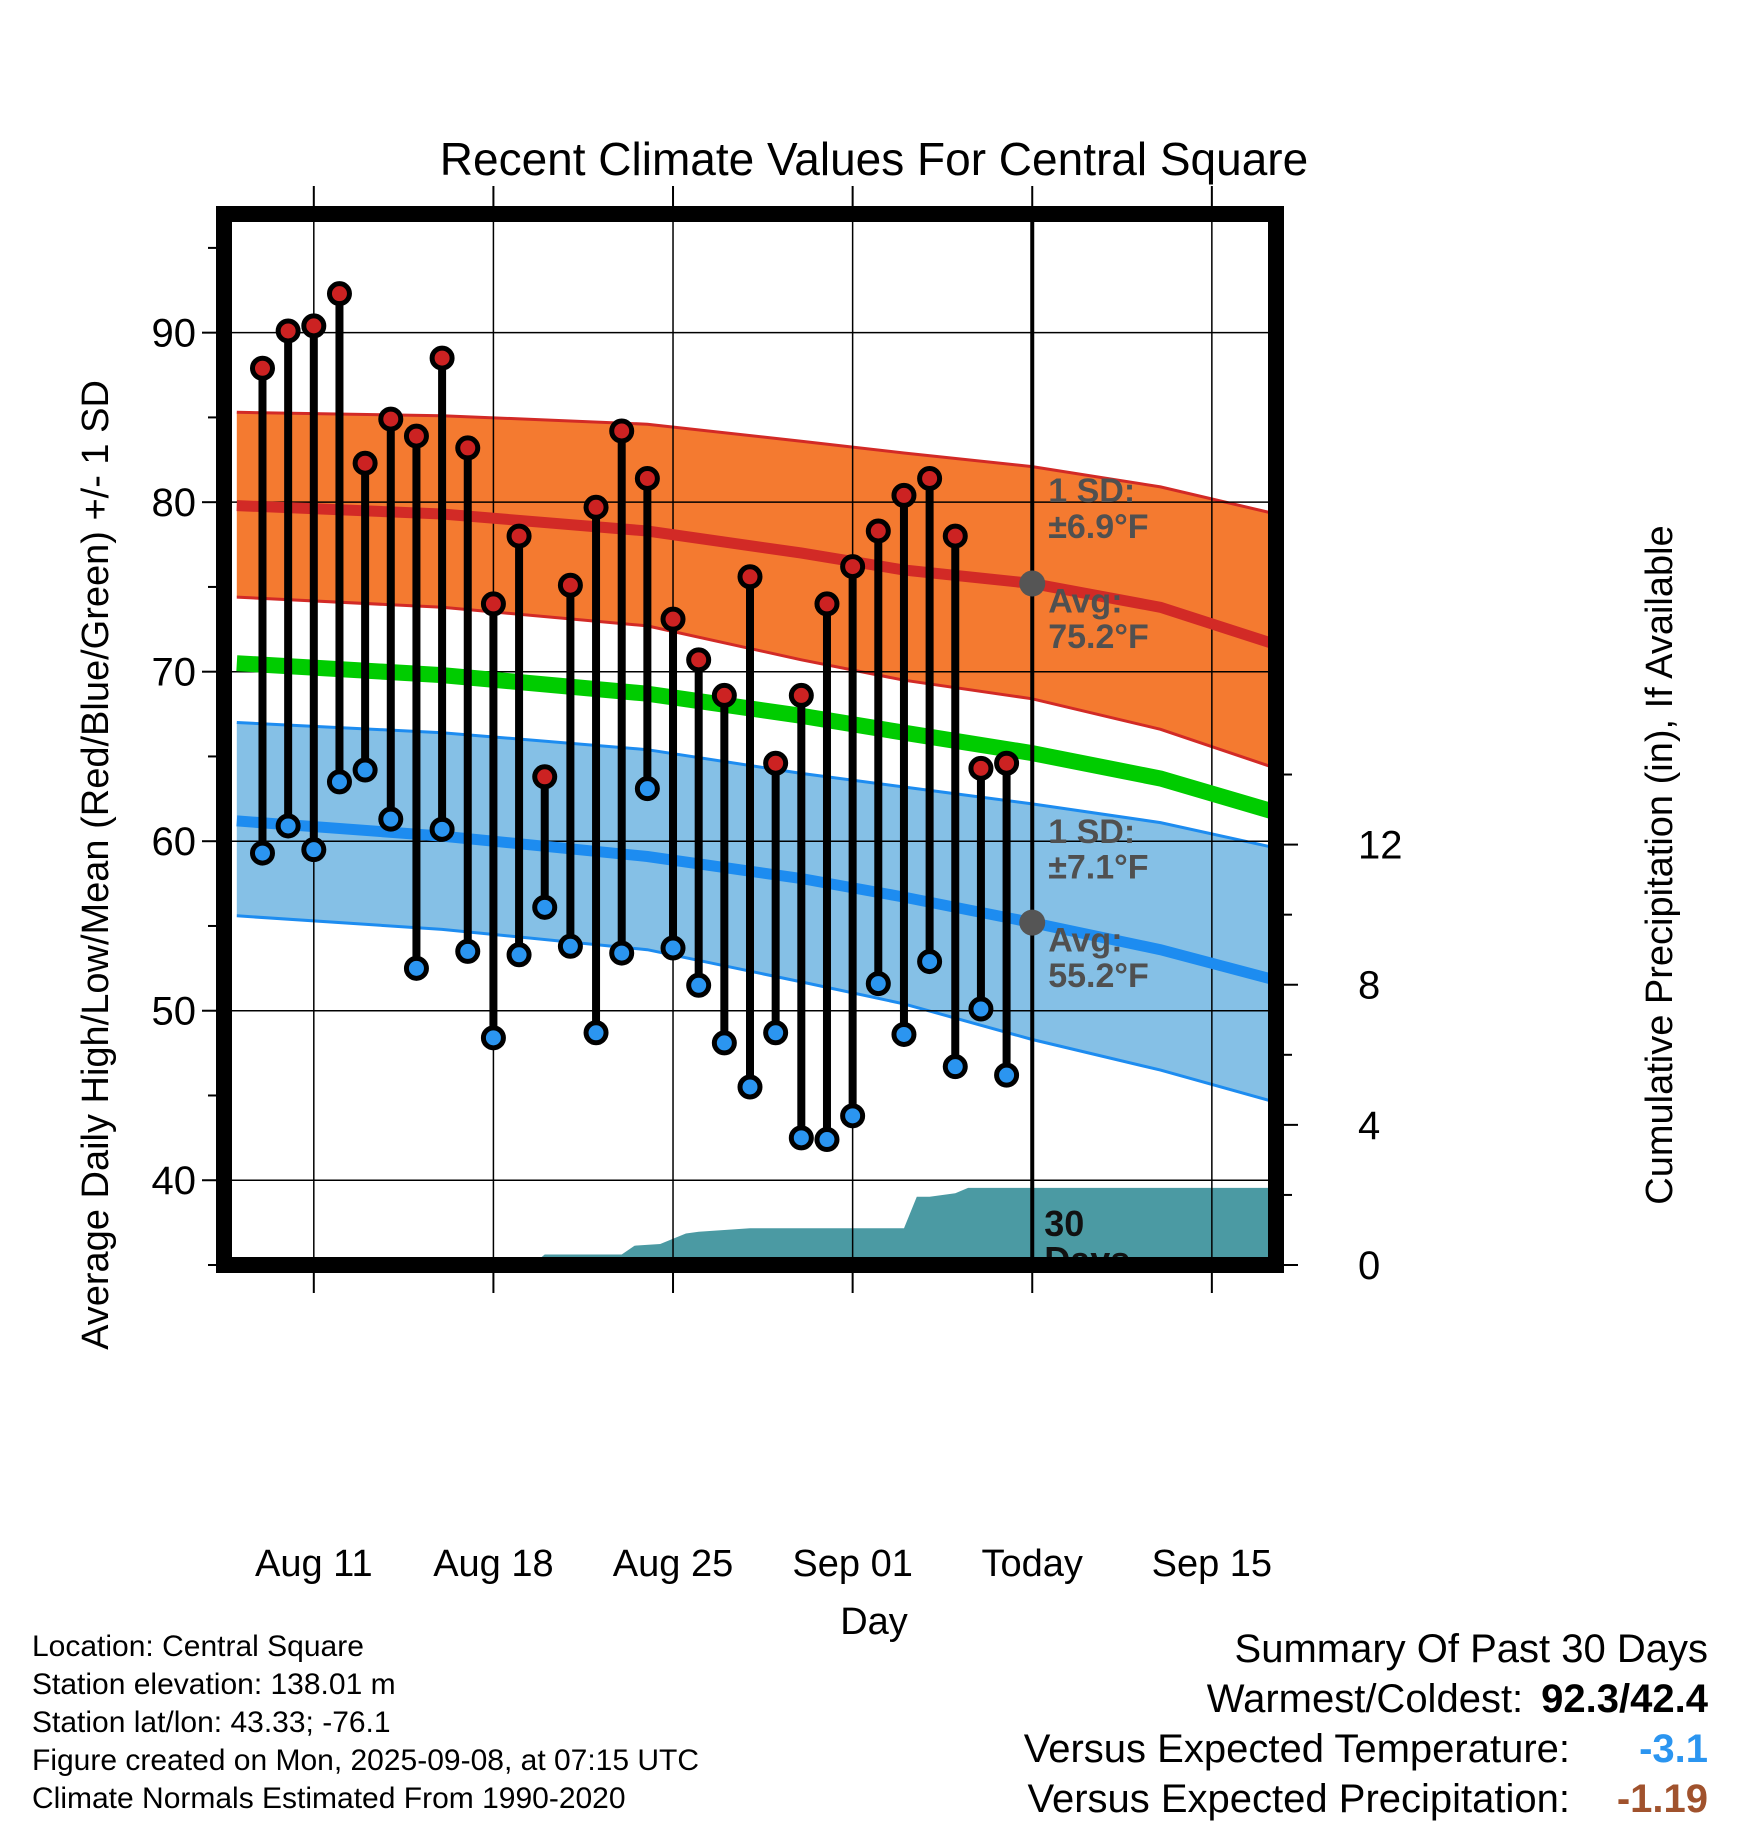 Image resolution: width=1748 pixels, height=1828 pixels. Describe the element at coordinates (174, 1181) in the screenshot. I see `y-tick-label: 40` at that location.